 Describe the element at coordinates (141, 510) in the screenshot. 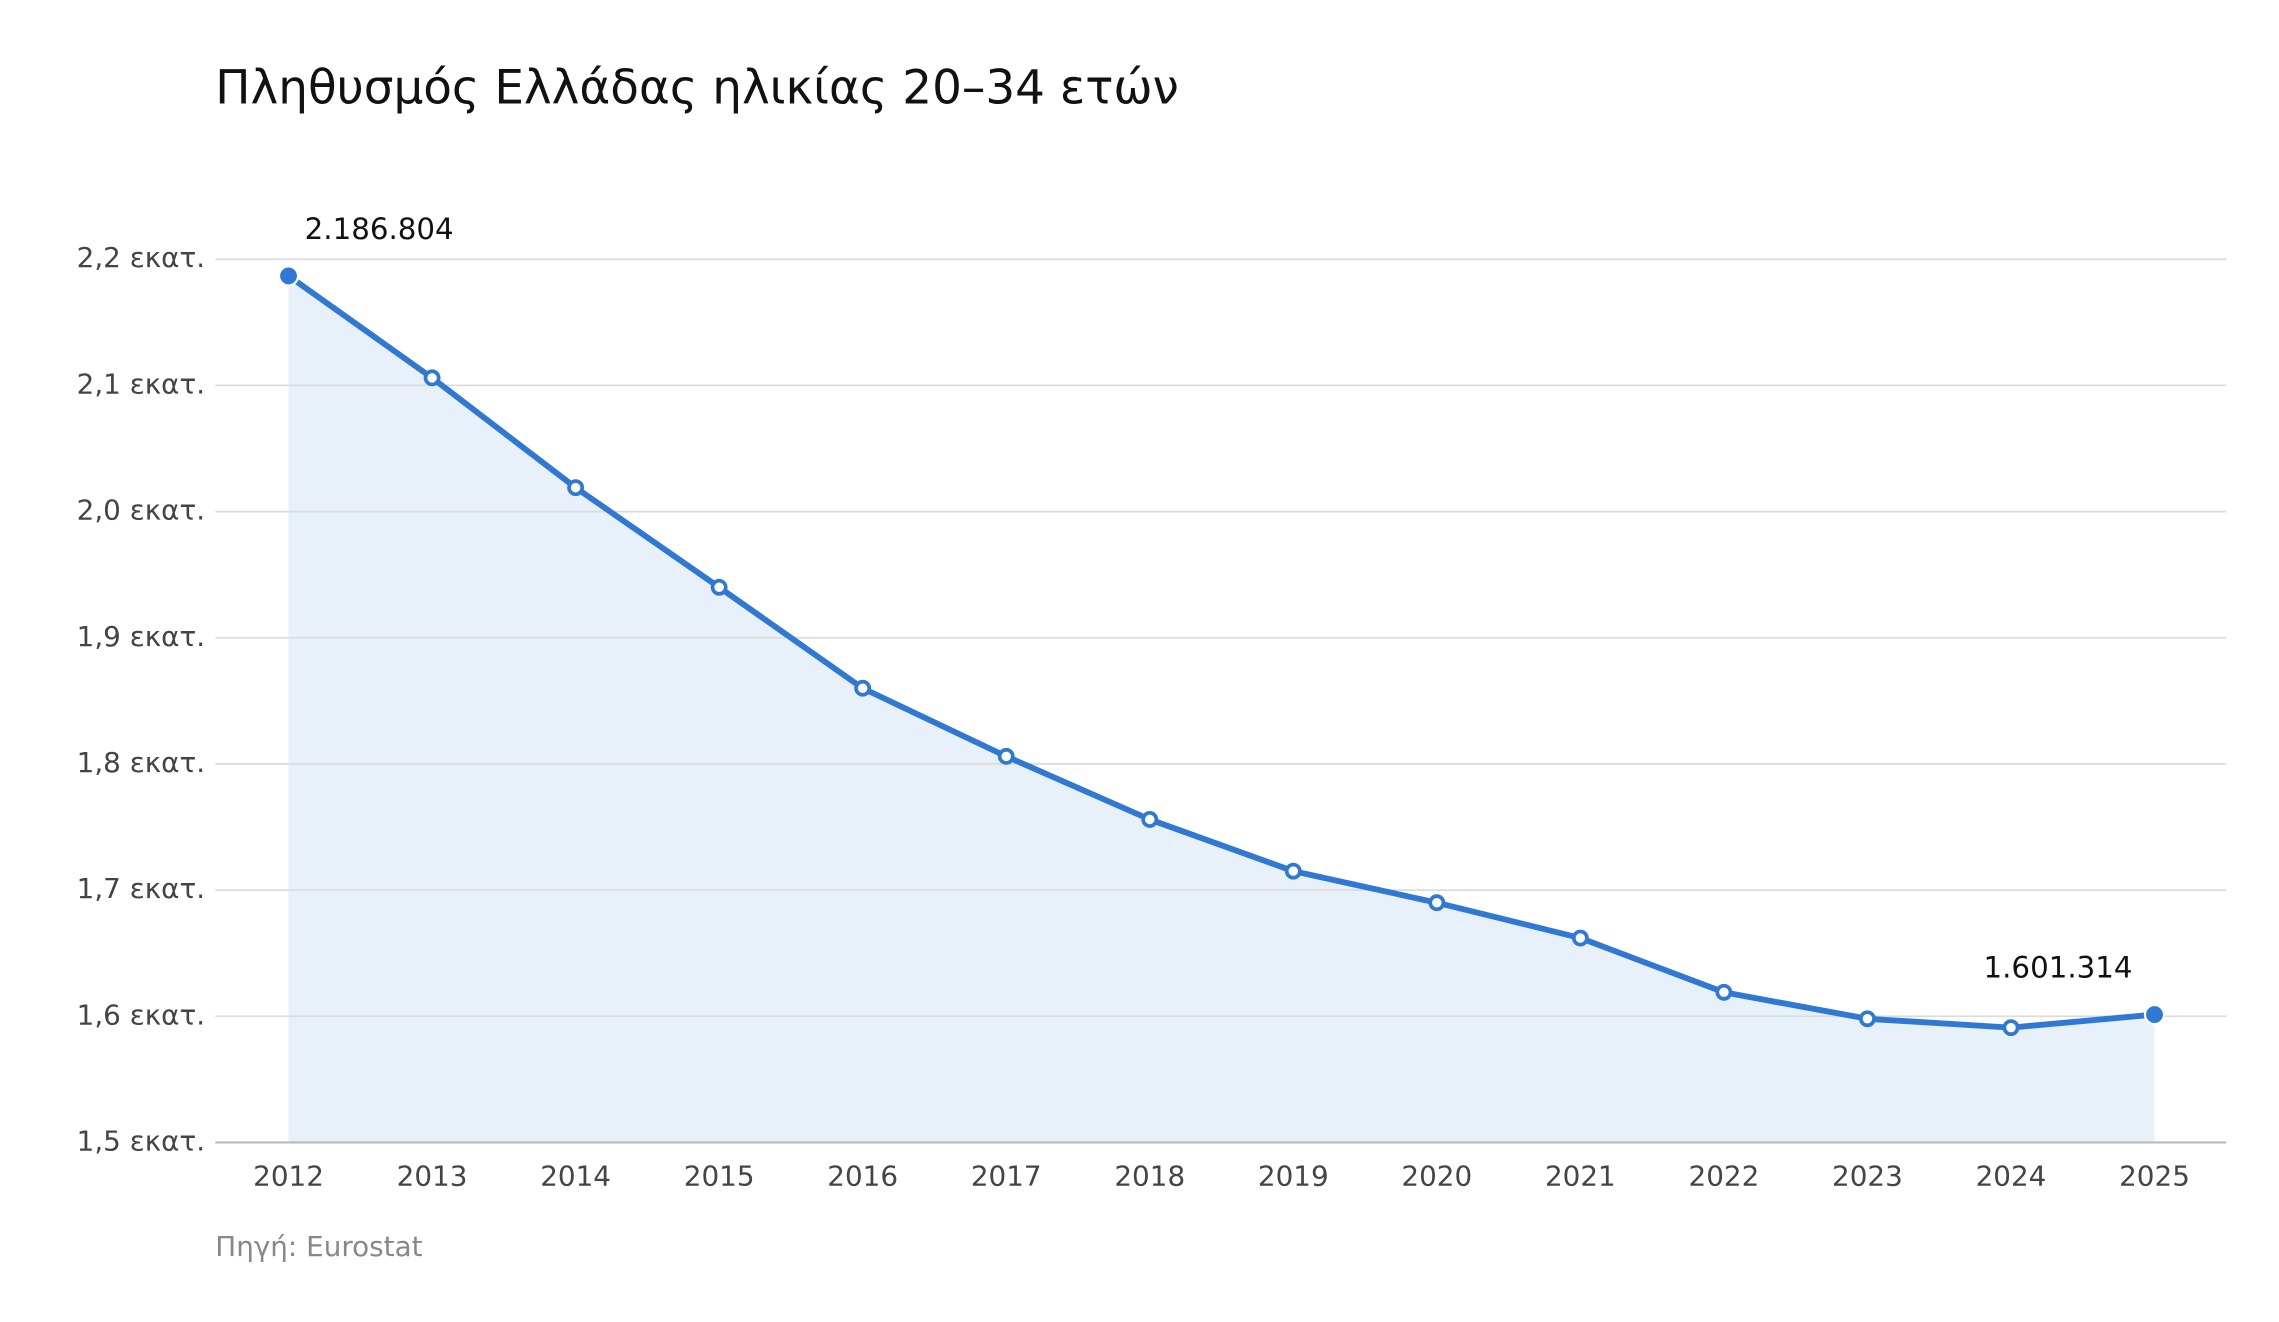

I see `y-tick-label: 2,0 εκατ.` at that location.